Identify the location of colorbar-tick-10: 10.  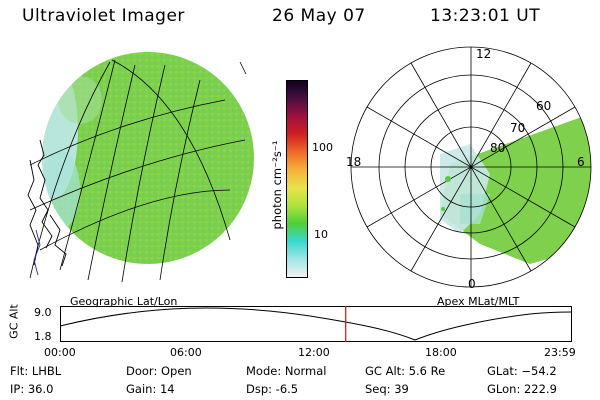
(321, 234).